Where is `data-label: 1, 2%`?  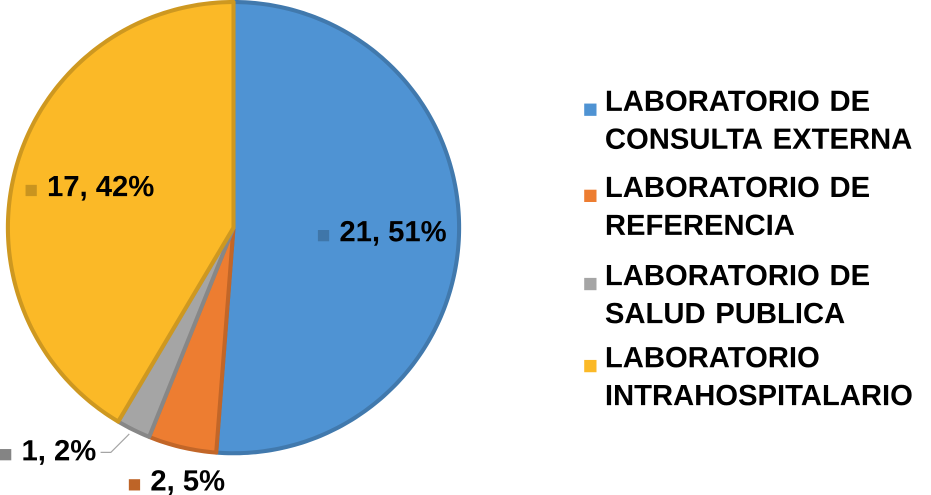
data-label: 1, 2% is located at coordinates (59, 452).